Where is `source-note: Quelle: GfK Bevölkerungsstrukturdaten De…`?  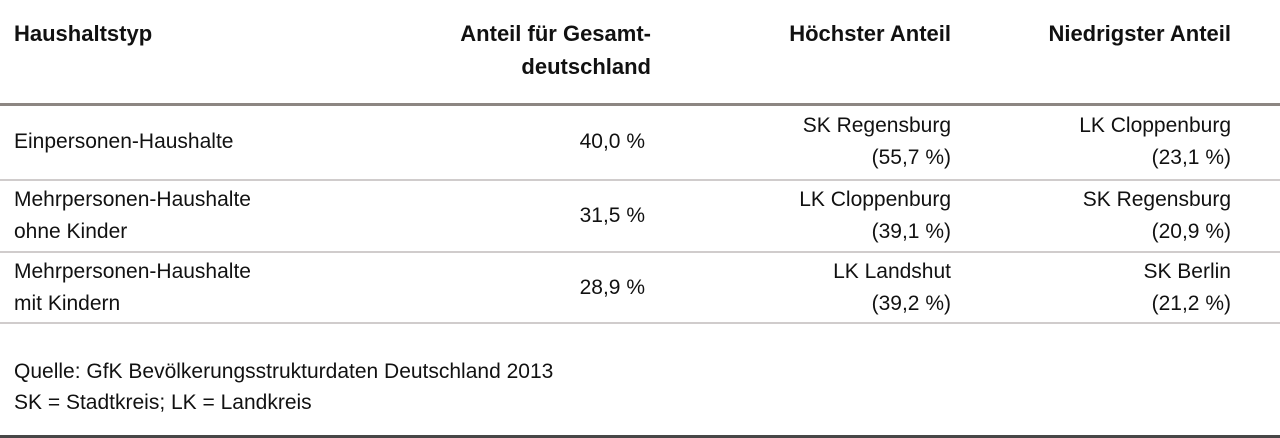 source-note: Quelle: GfK Bevölkerungsstrukturdaten De… is located at coordinates (284, 371).